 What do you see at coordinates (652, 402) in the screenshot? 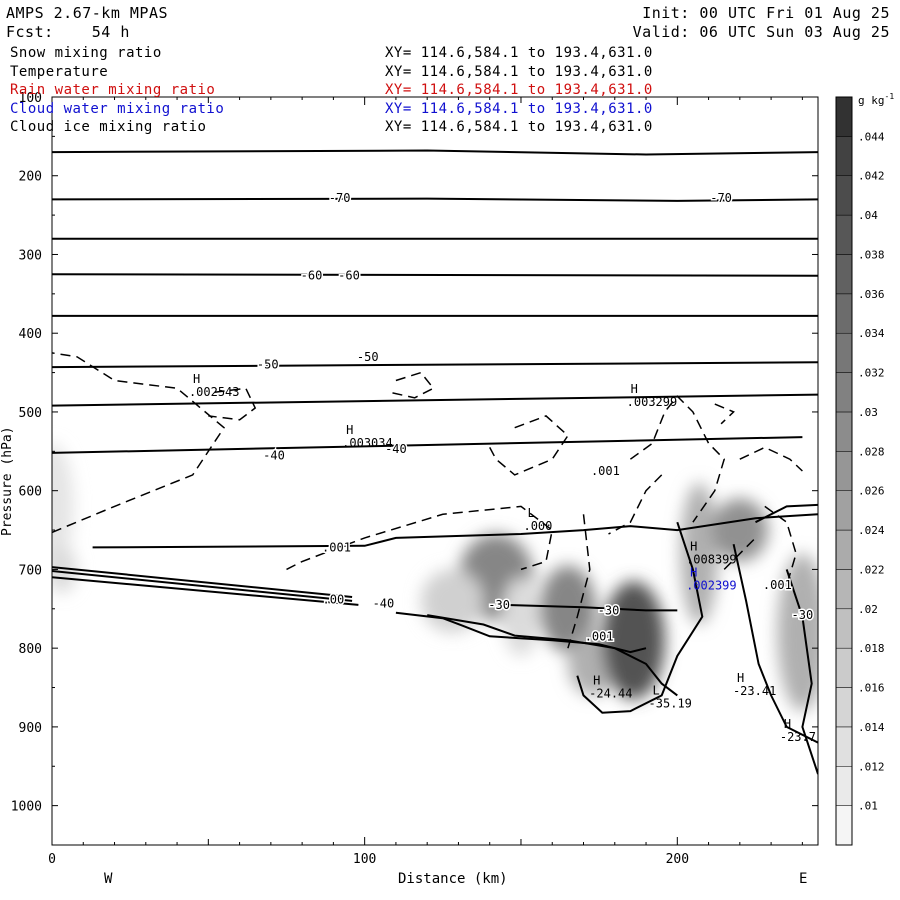
I see `extremum-value-1: .003299` at bounding box center [652, 402].